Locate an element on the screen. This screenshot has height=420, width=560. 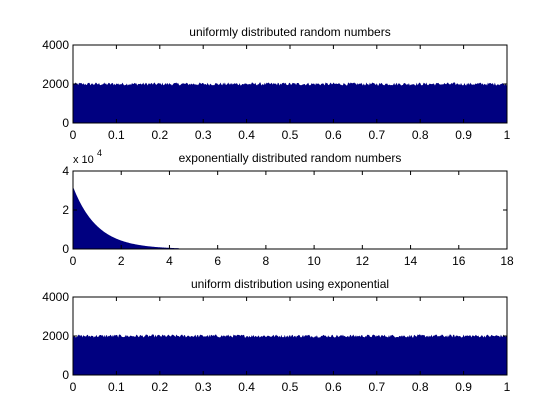
x-tick-label: 8 is located at coordinates (266, 261).